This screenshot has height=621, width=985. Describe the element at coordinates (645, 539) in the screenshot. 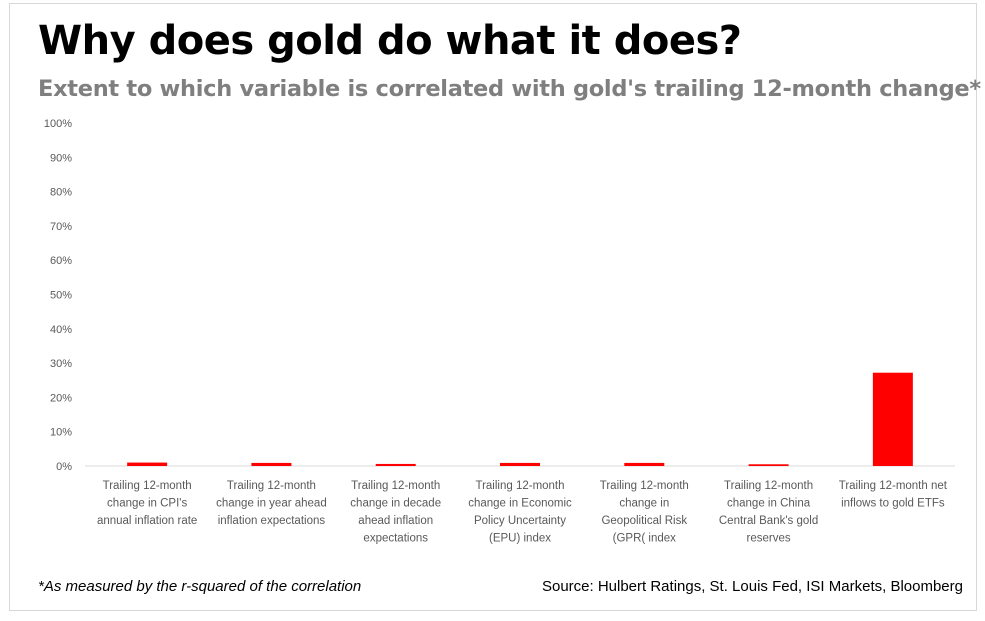

I see `category-label-line: (GPR( index` at that location.